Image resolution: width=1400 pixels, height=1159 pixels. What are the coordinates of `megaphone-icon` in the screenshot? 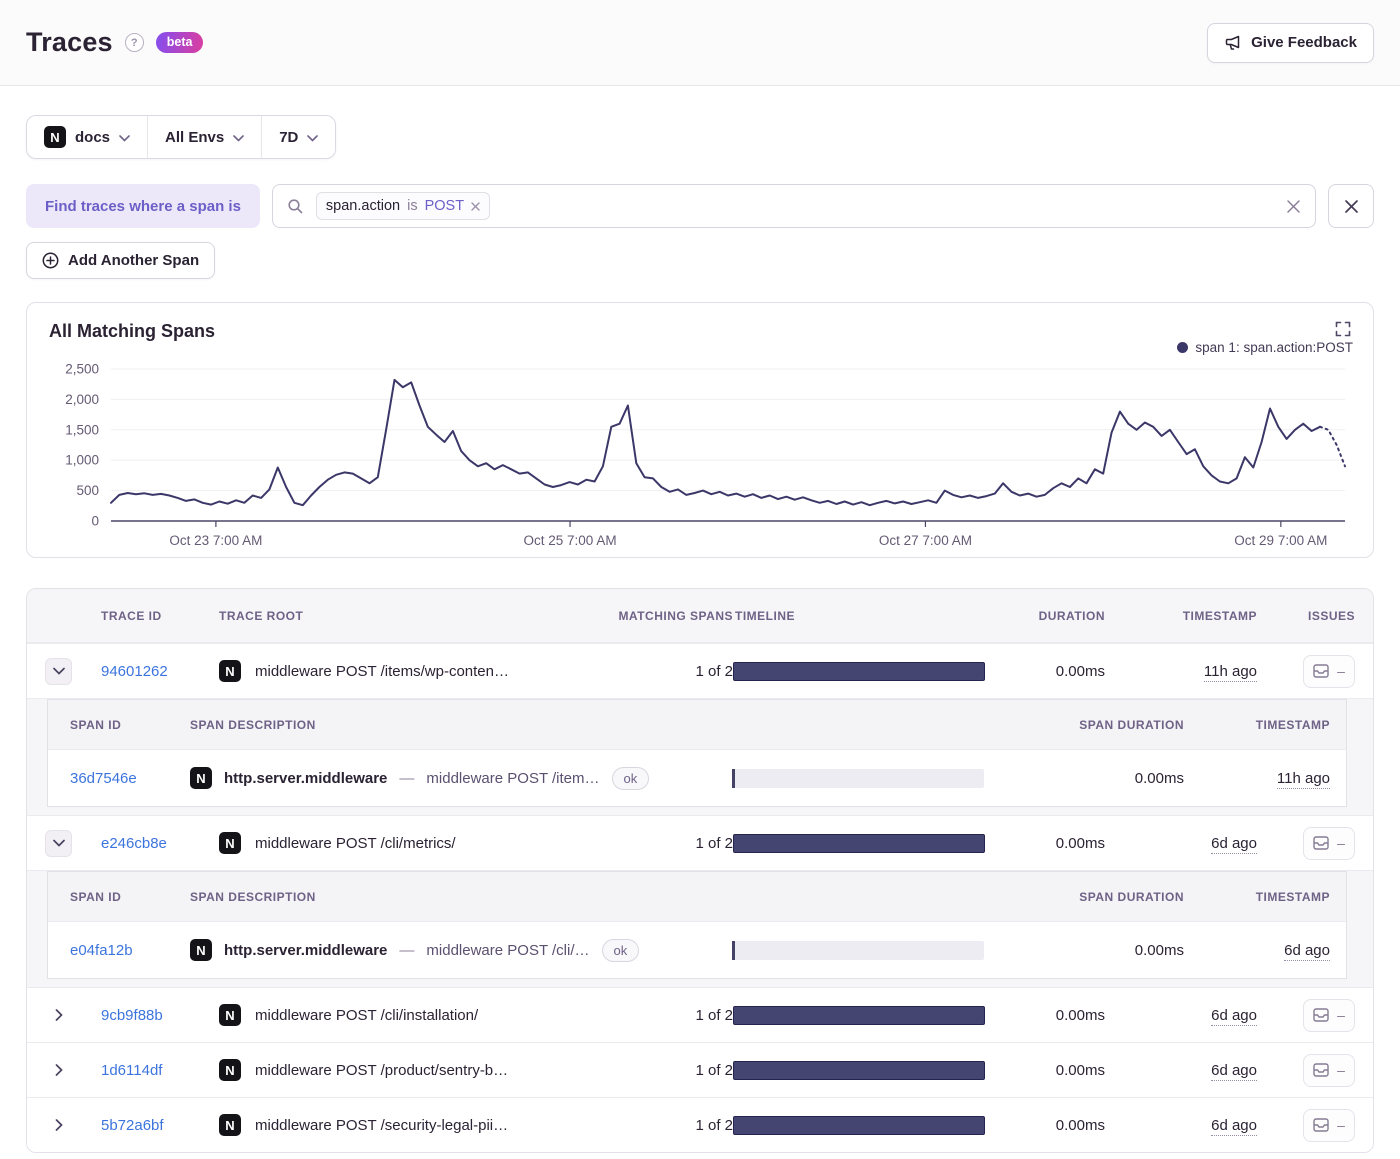 It's located at (1233, 43).